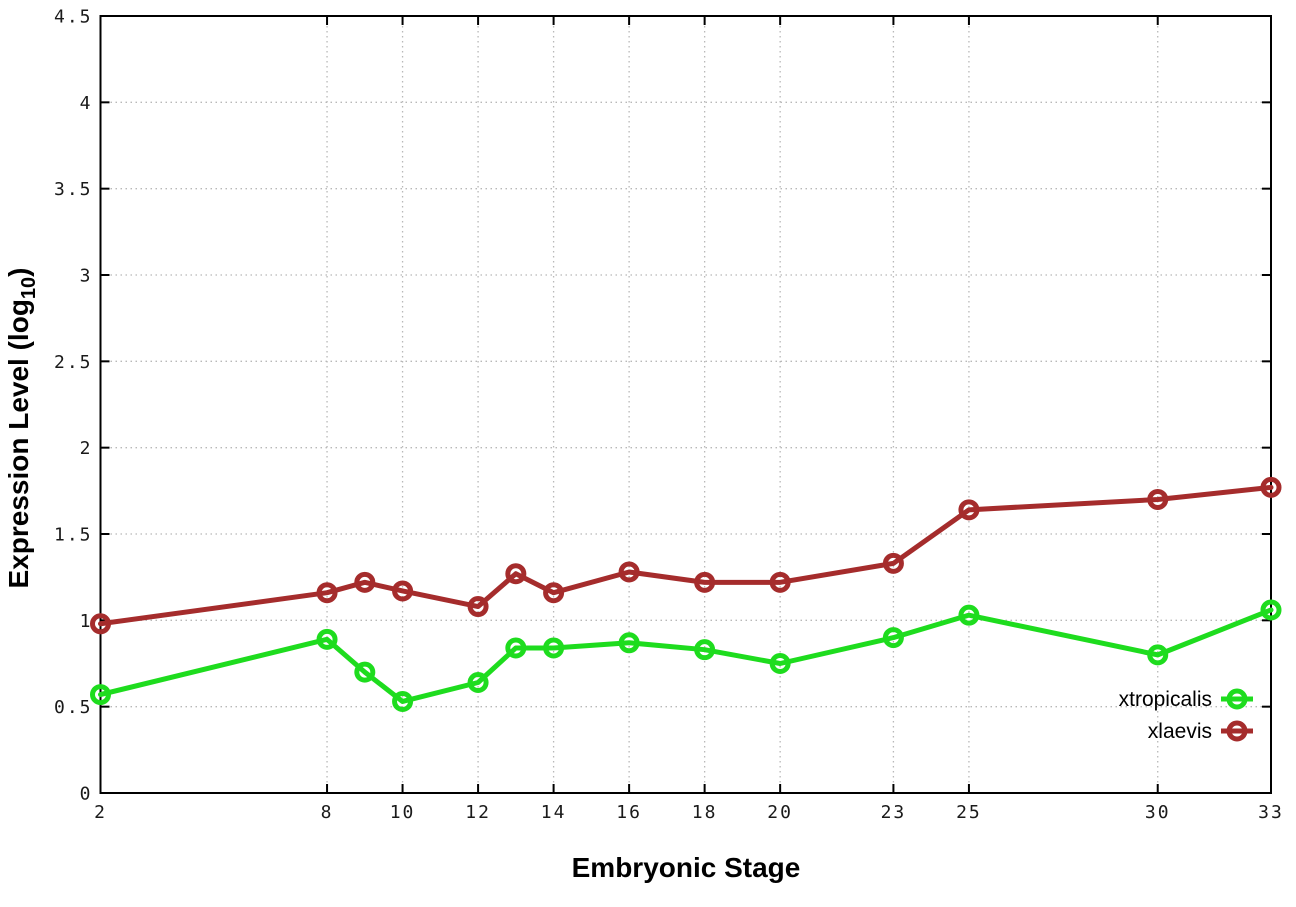 The image size is (1296, 907). I want to click on x-tick-label: 10, so click(403, 812).